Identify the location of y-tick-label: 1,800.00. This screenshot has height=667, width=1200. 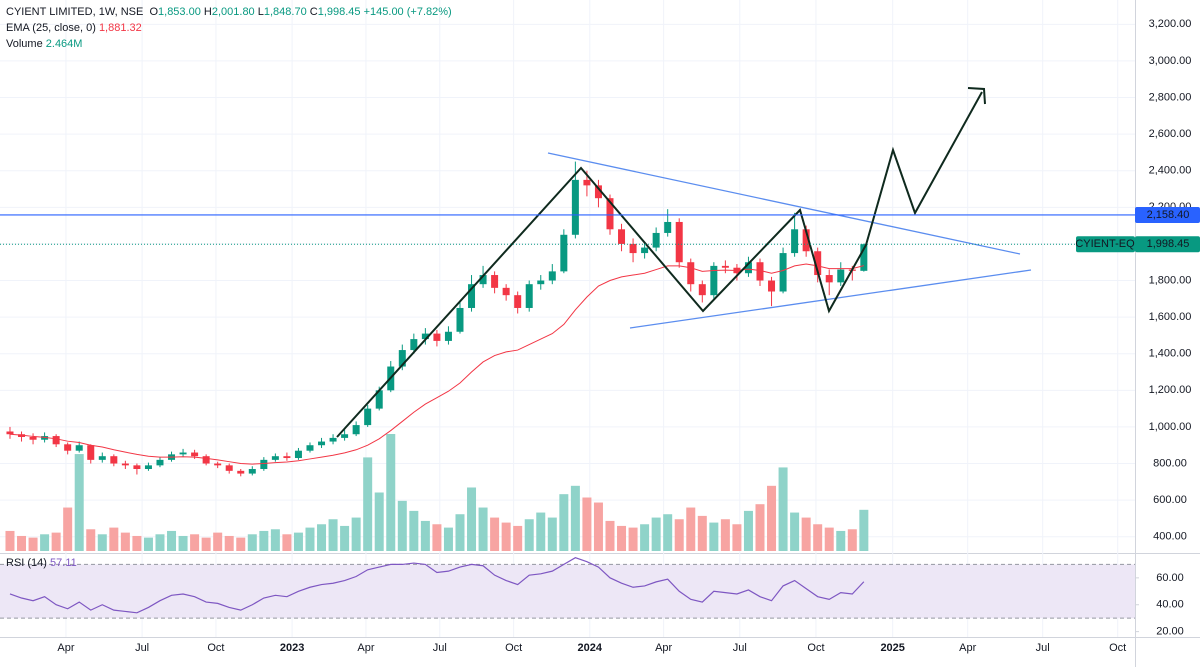
(1170, 280).